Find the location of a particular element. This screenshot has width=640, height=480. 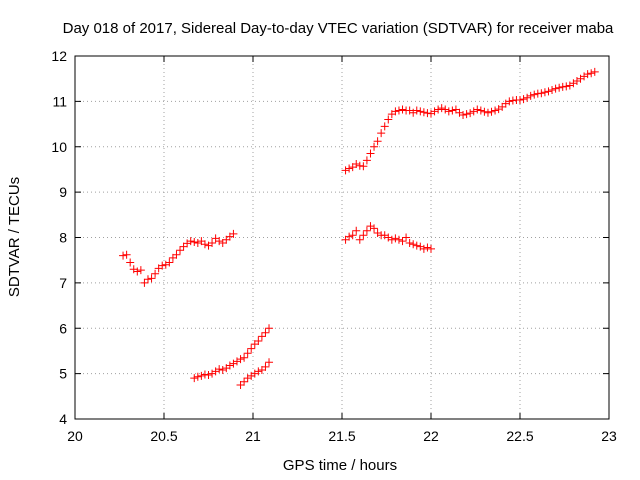

x-tick-label: 20 is located at coordinates (75, 436).